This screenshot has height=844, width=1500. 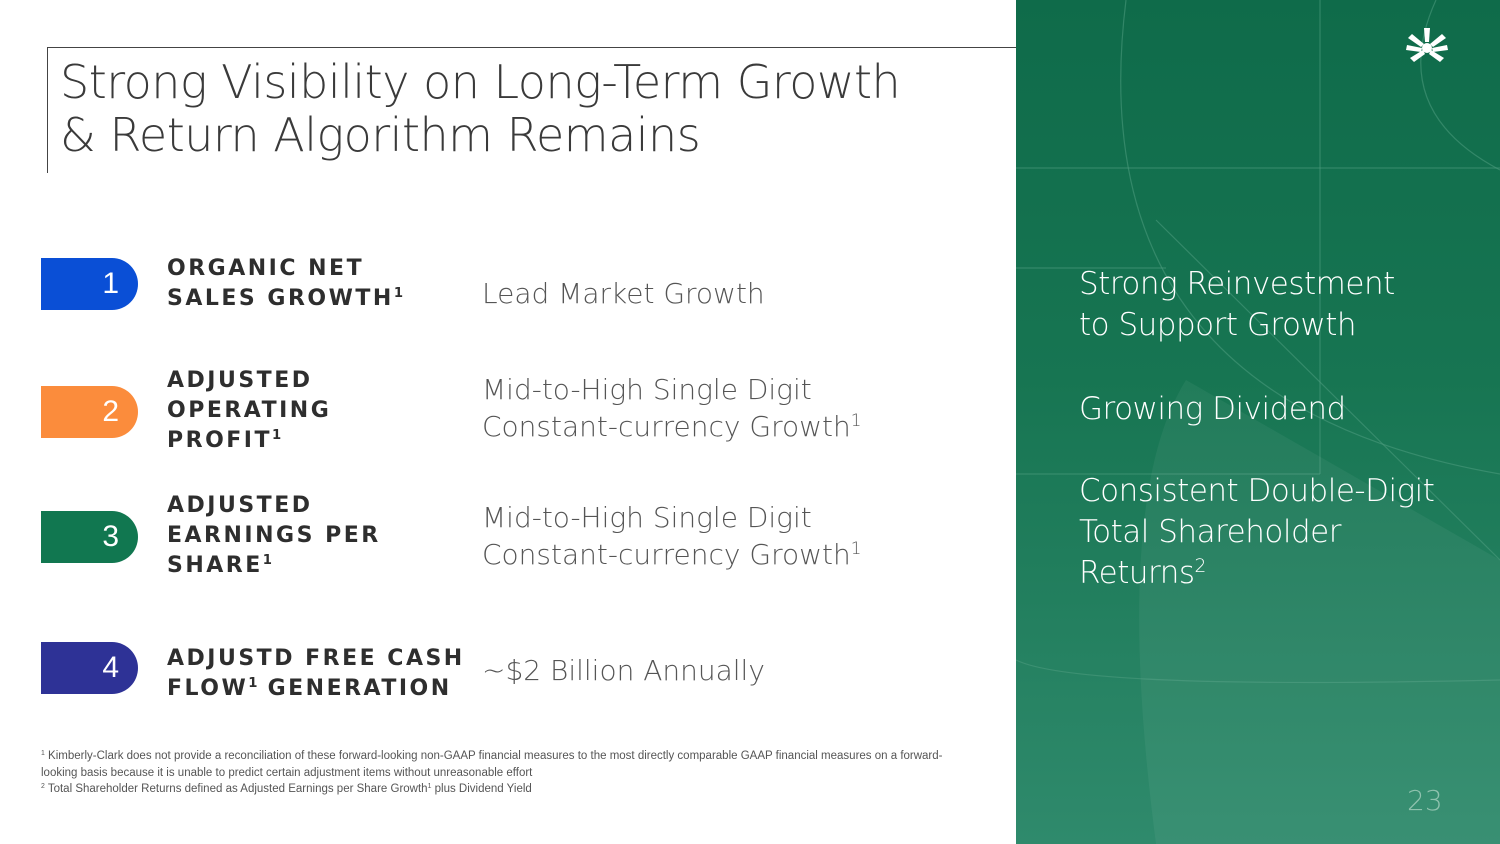 I want to click on metric-value-4-line-1: ~$2 Billion Annually, so click(x=623, y=670).